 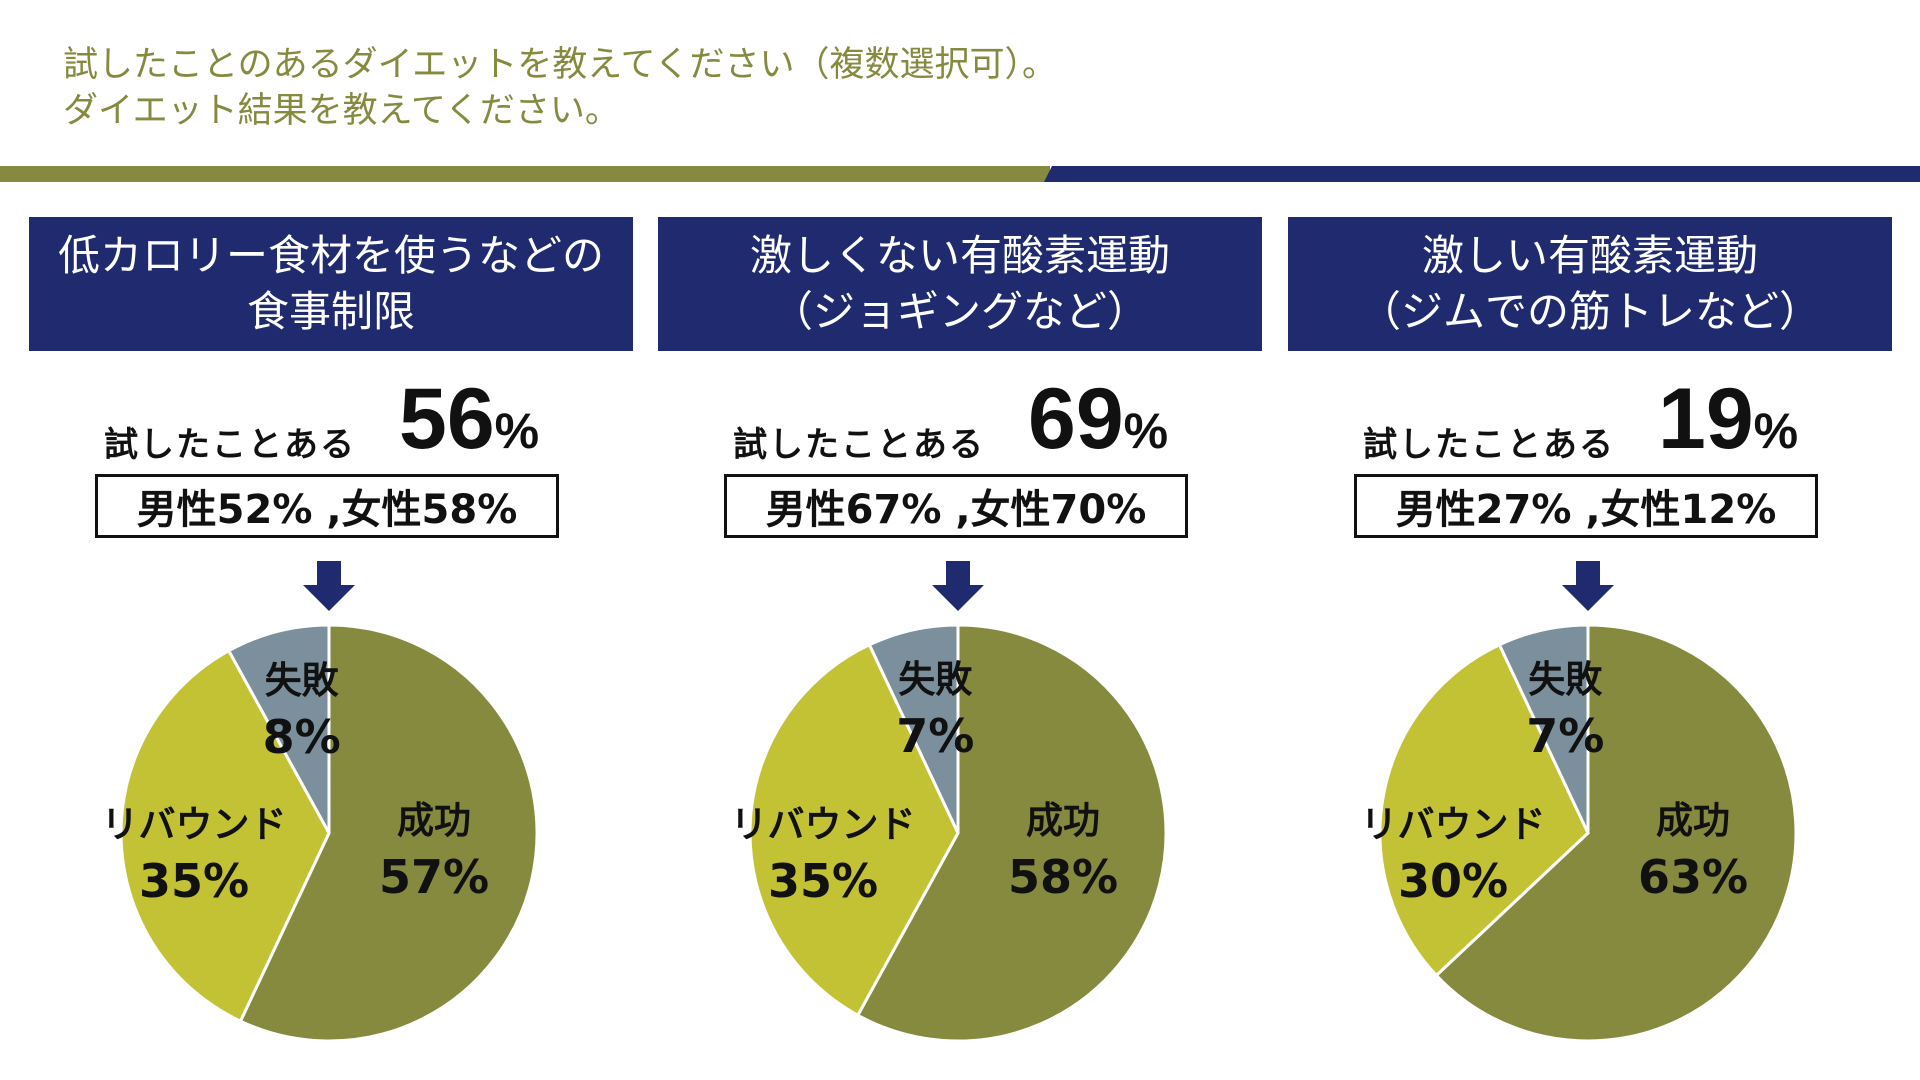 I want to click on panel-title-line-1: 低カロリー食材を使うなどの, so click(x=330, y=255).